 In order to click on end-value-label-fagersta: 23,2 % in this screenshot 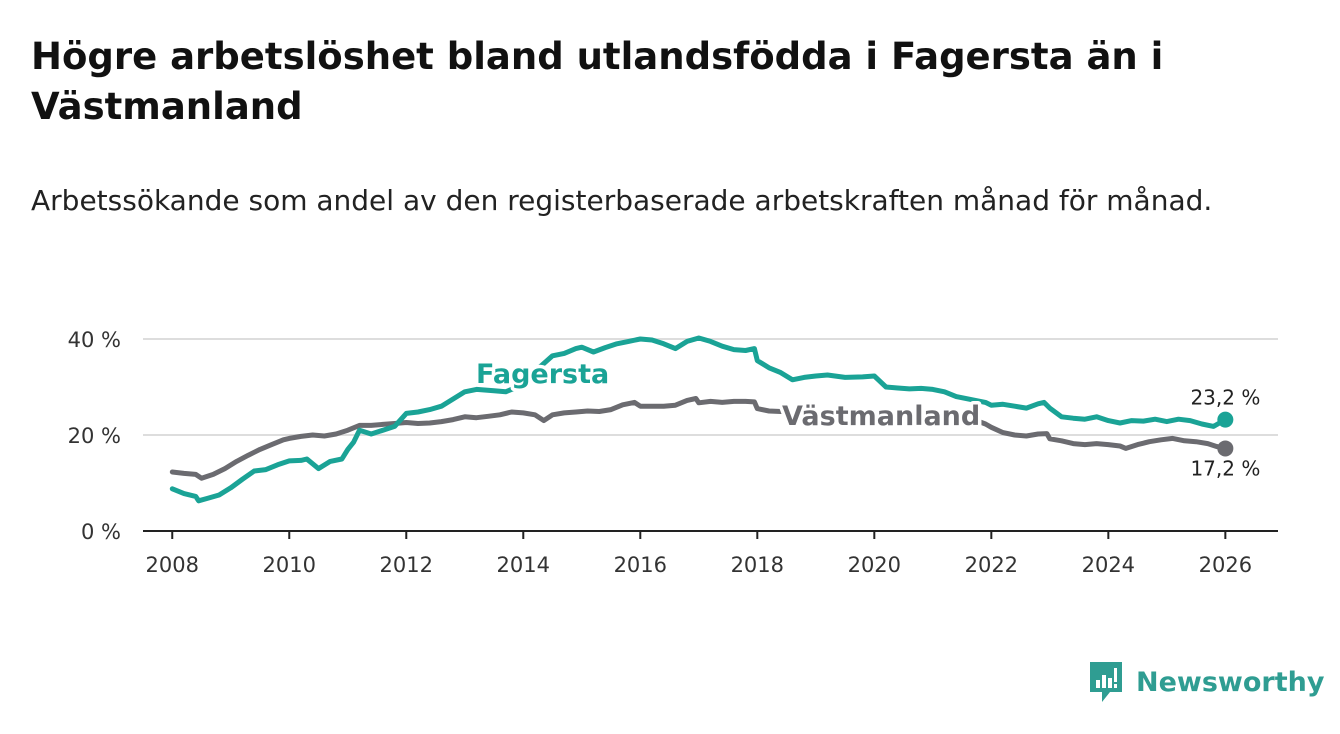, I will do `click(1225, 398)`.